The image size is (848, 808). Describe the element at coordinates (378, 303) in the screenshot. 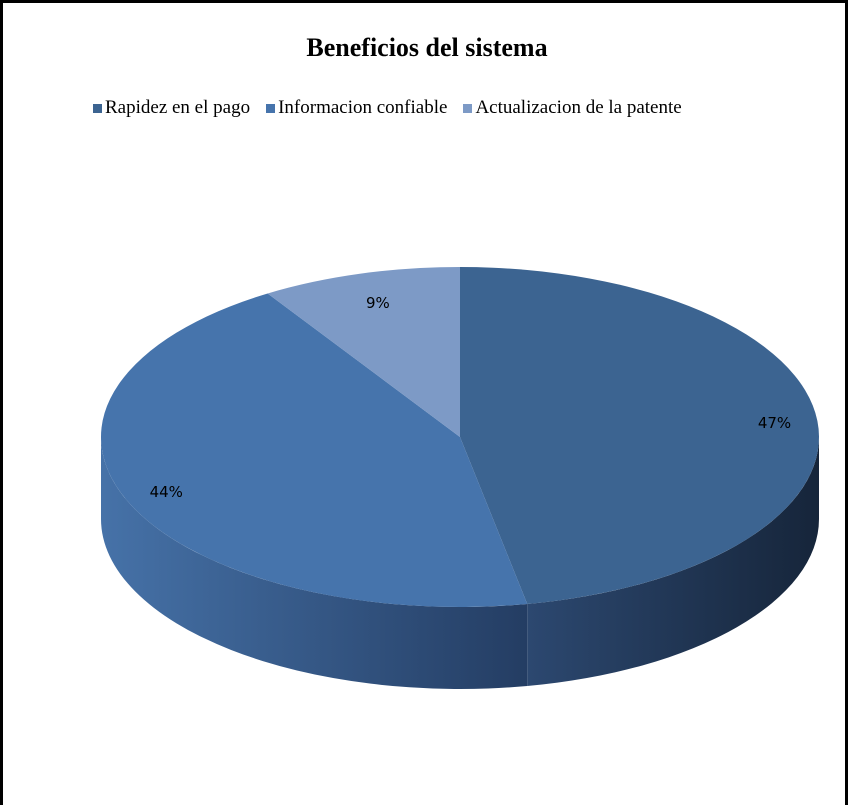

I see `data-label-actualizacion-de-la-patente: 9%` at that location.